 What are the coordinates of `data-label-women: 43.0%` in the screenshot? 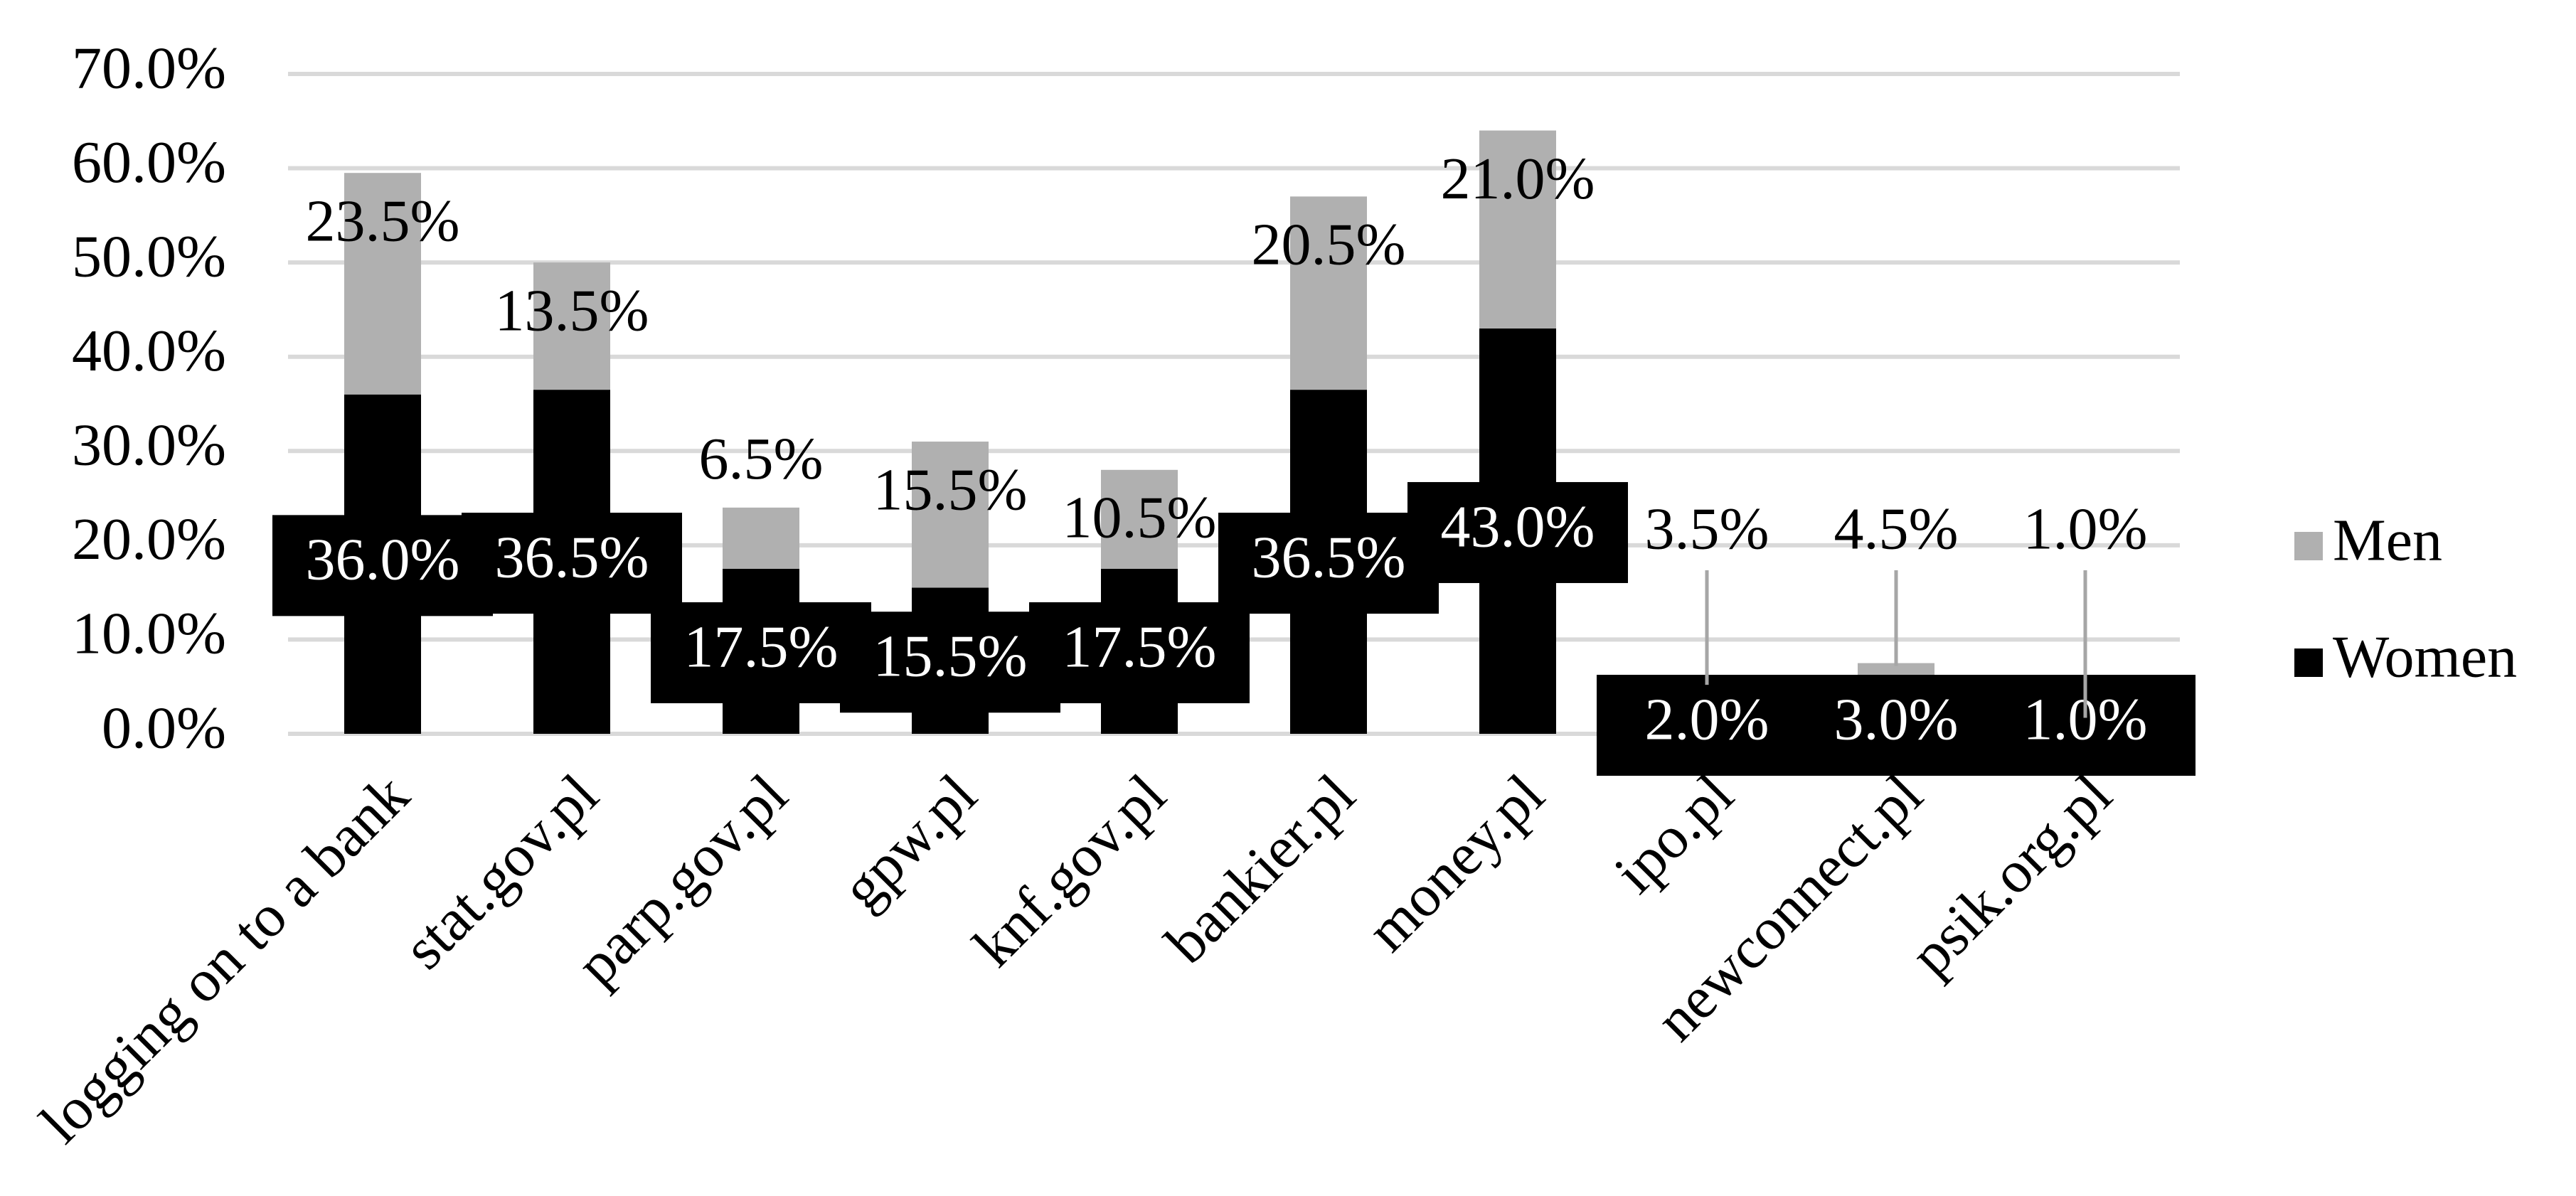 It's located at (1518, 526).